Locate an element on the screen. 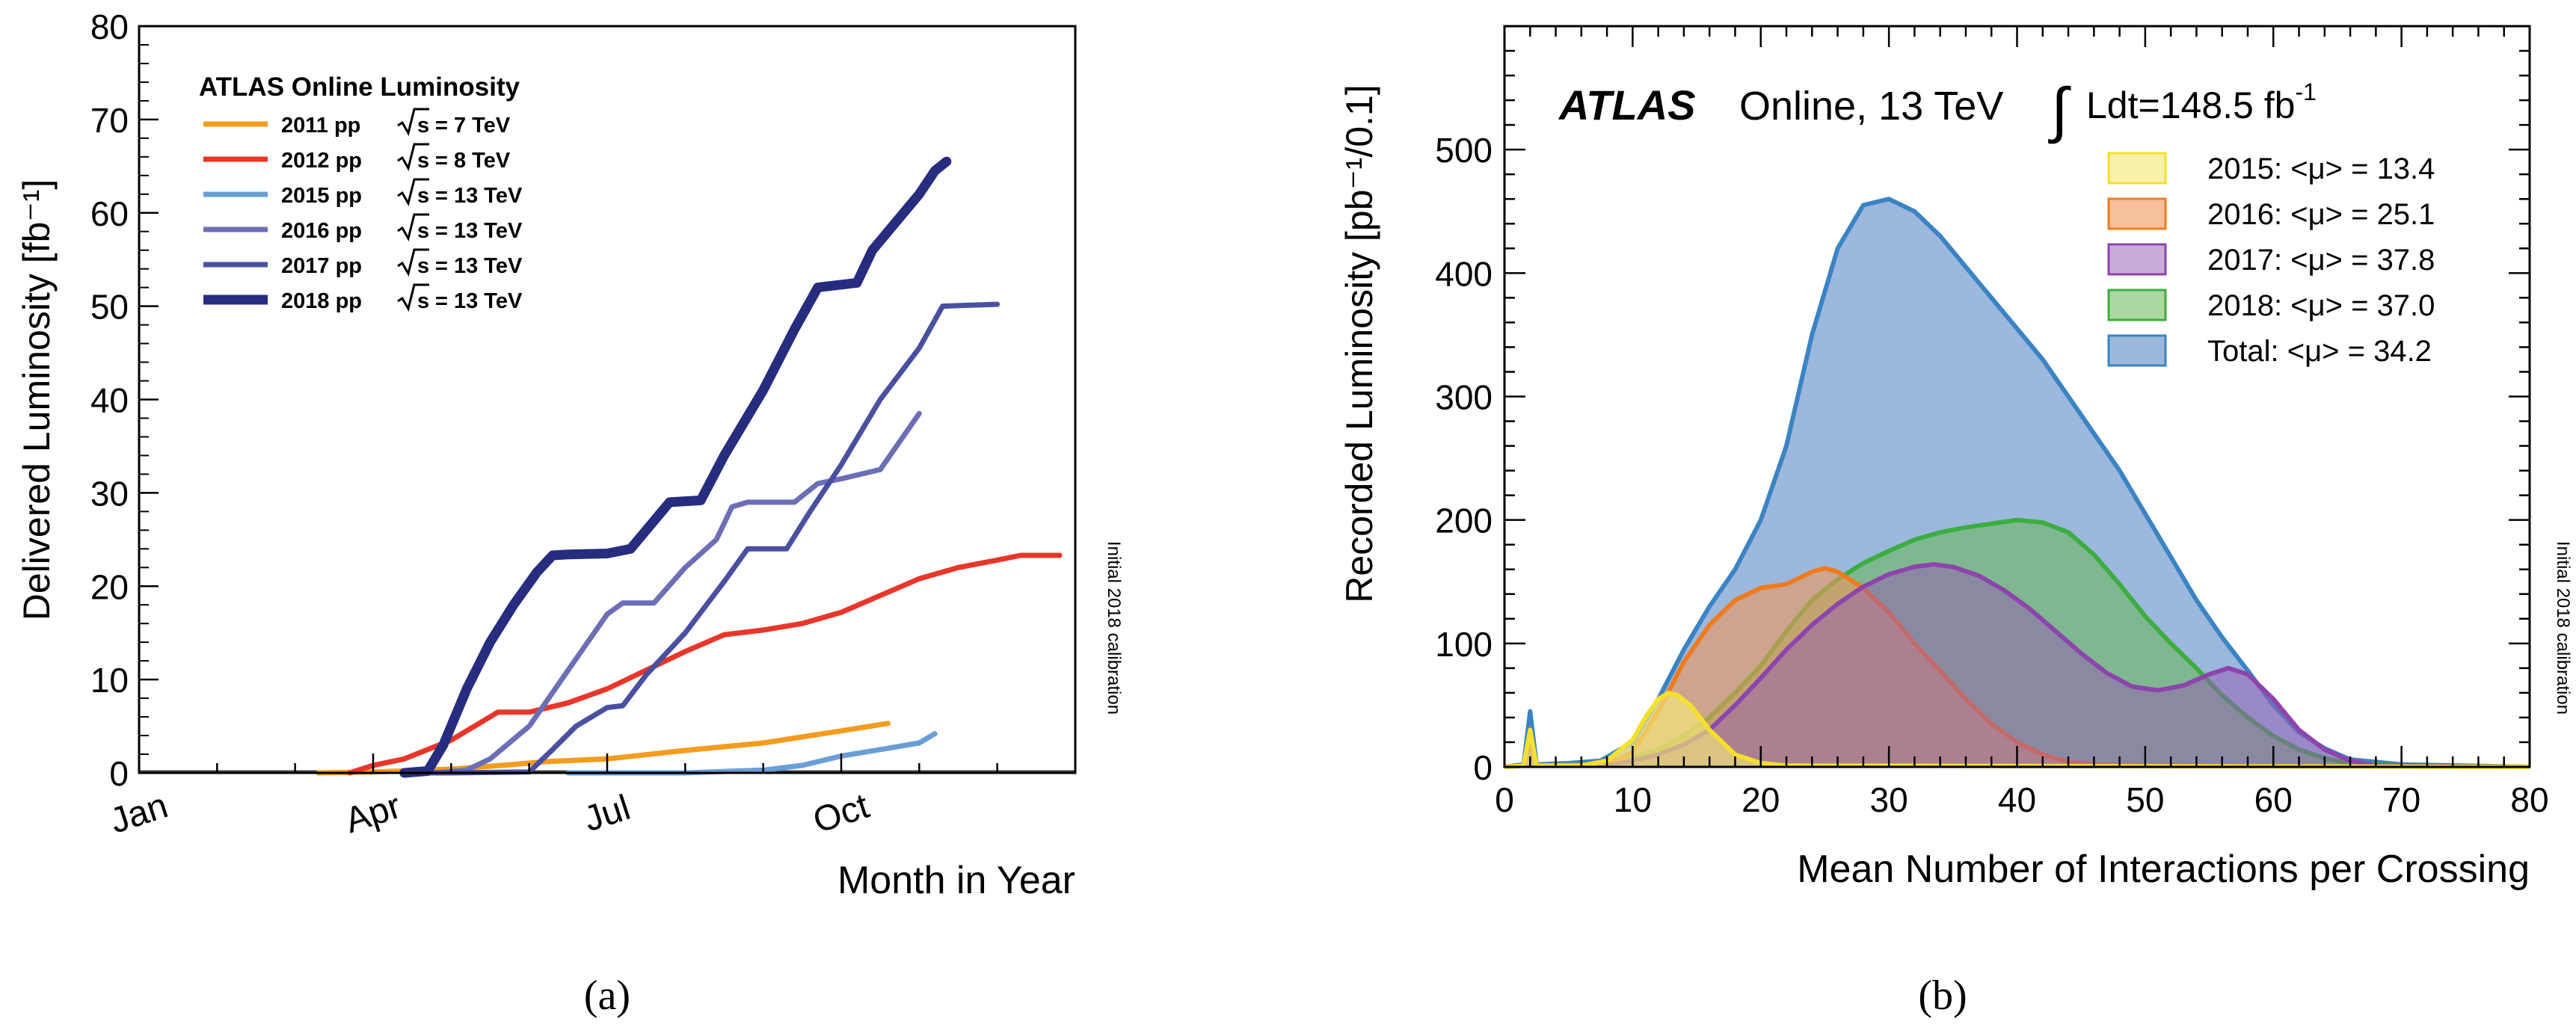 The height and width of the screenshot is (1030, 2576). chart-b-xtick-label: 80 is located at coordinates (2529, 799).